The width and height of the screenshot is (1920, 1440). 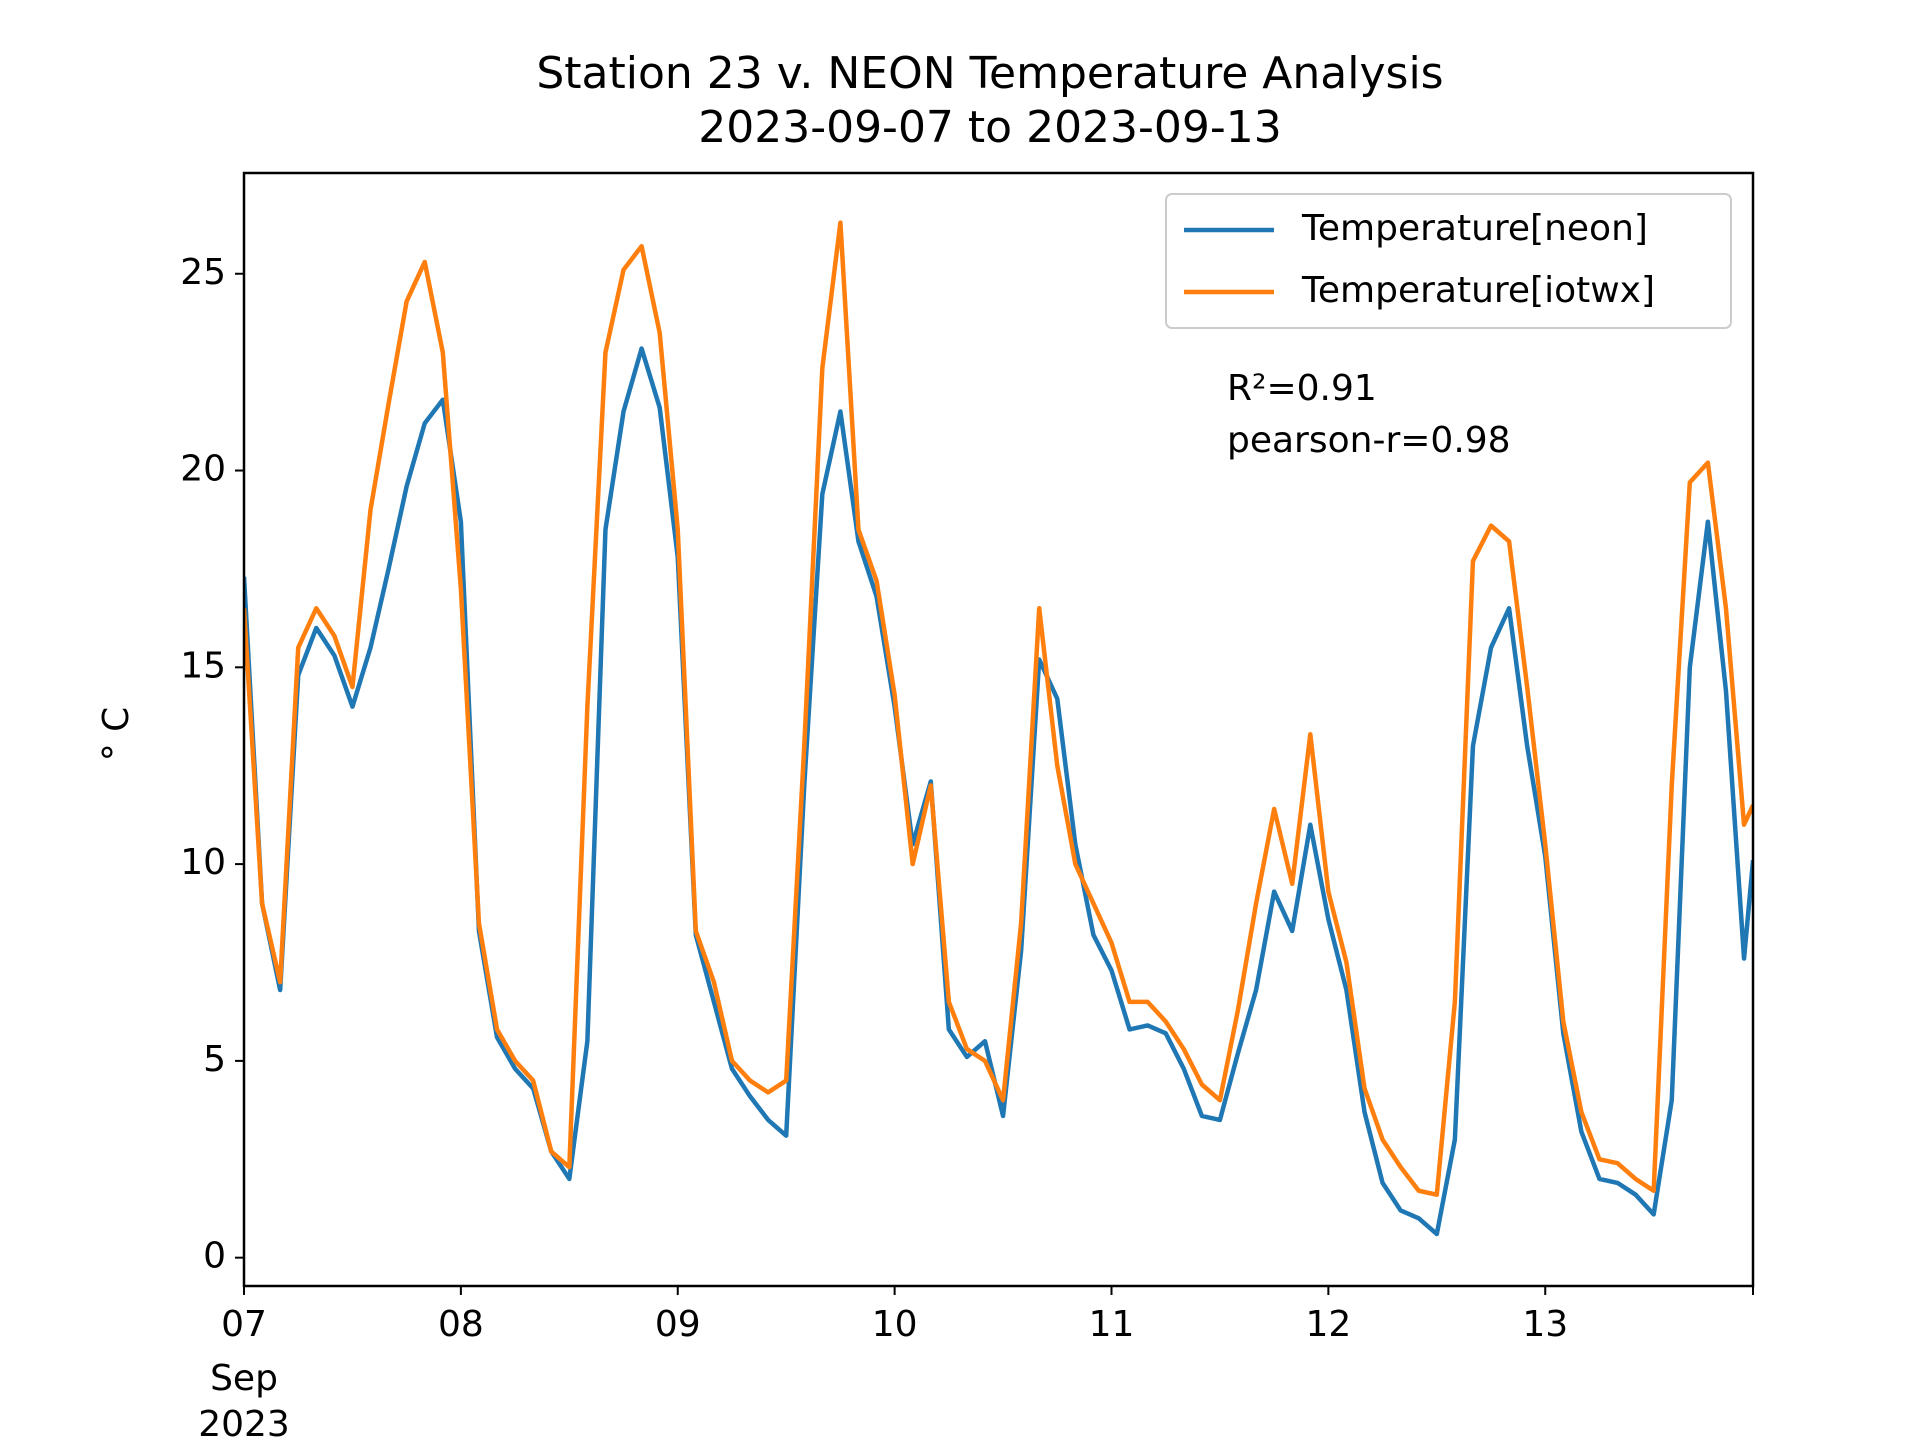 I want to click on legend-label: Temperature[neon], so click(x=1474, y=228).